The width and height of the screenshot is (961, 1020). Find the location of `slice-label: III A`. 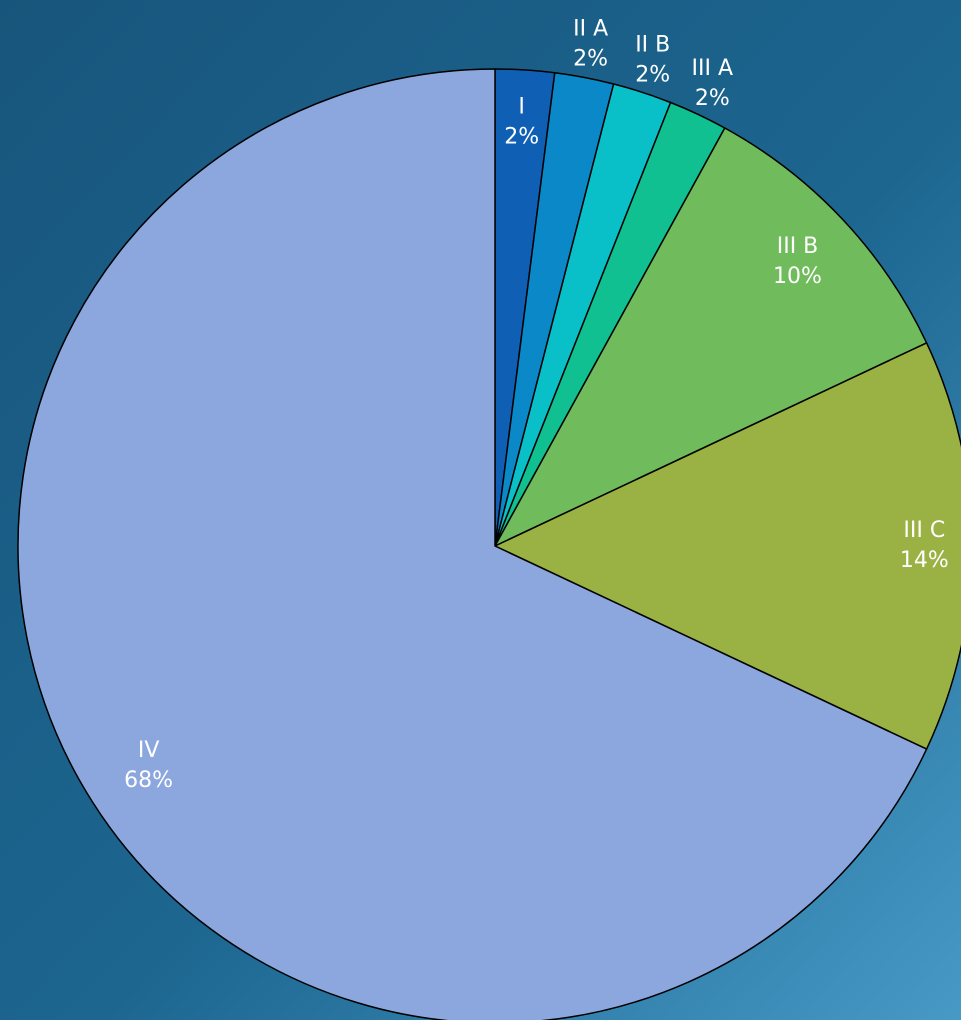

slice-label: III A is located at coordinates (713, 68).